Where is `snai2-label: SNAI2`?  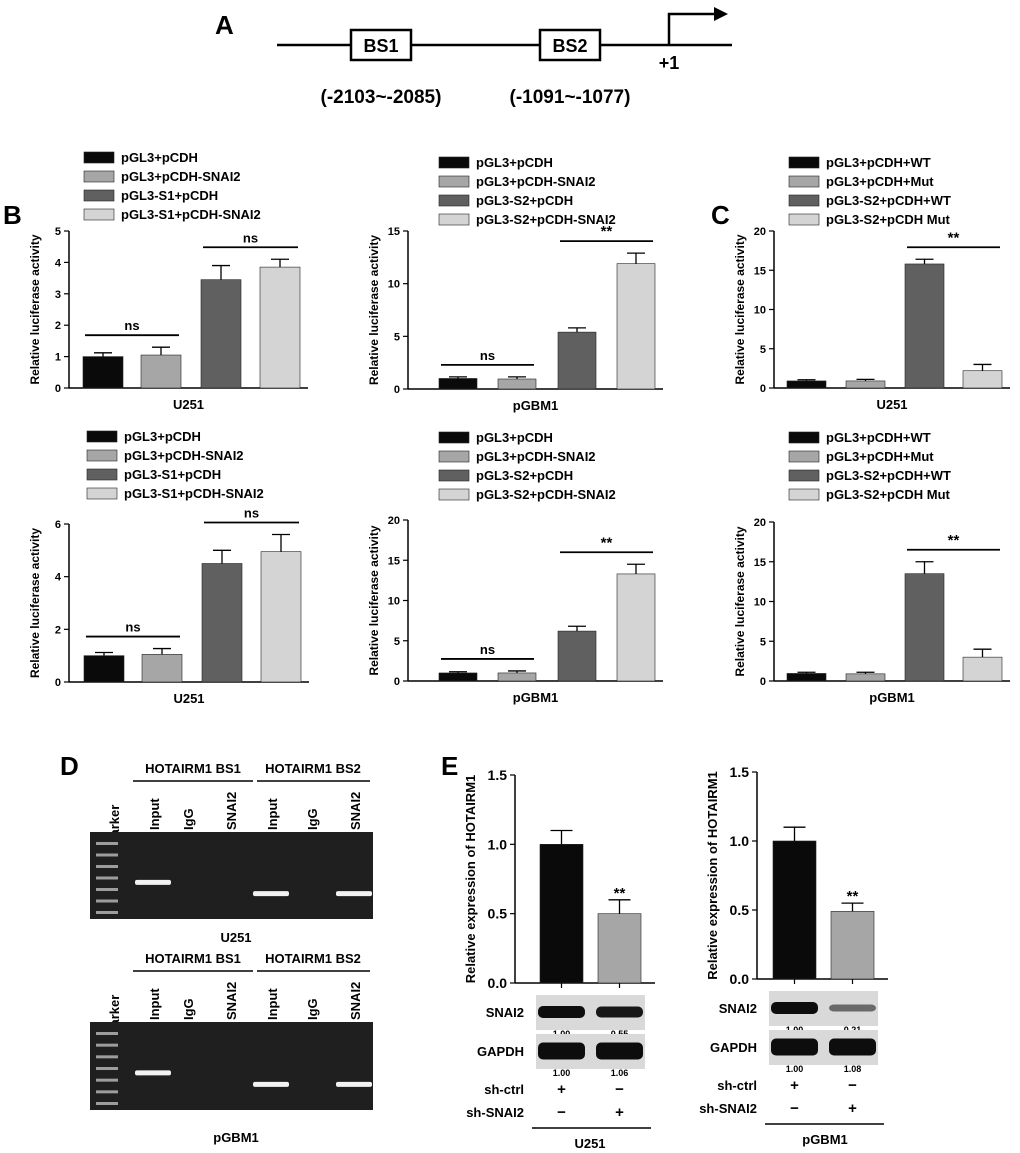
snai2-label: SNAI2 is located at coordinates (738, 1008).